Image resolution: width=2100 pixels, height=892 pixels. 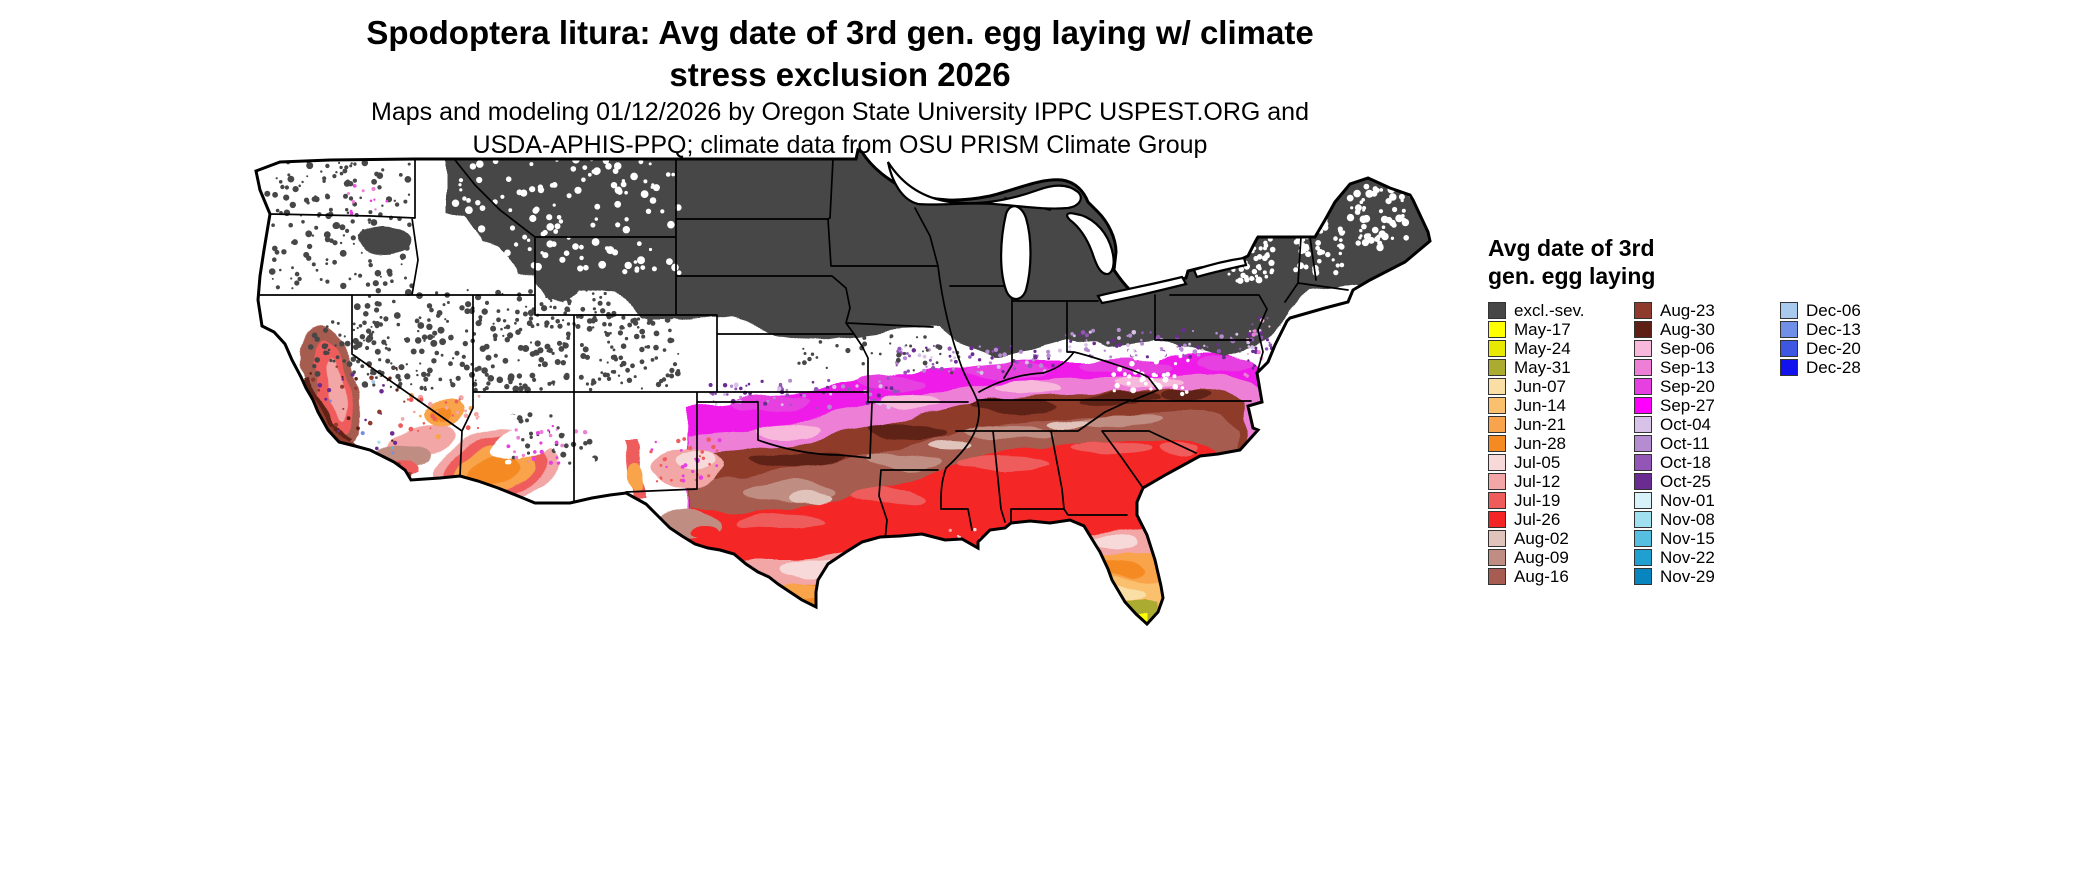 I want to click on legend-label: Jun-14, so click(x=1540, y=405).